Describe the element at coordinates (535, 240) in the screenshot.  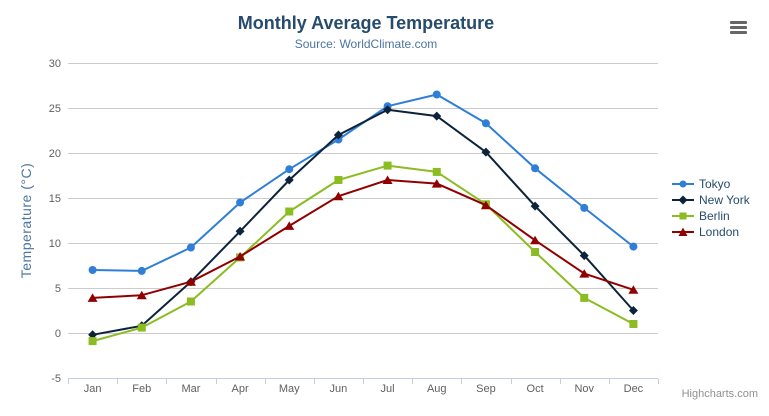
I see `data-point-london-oct` at that location.